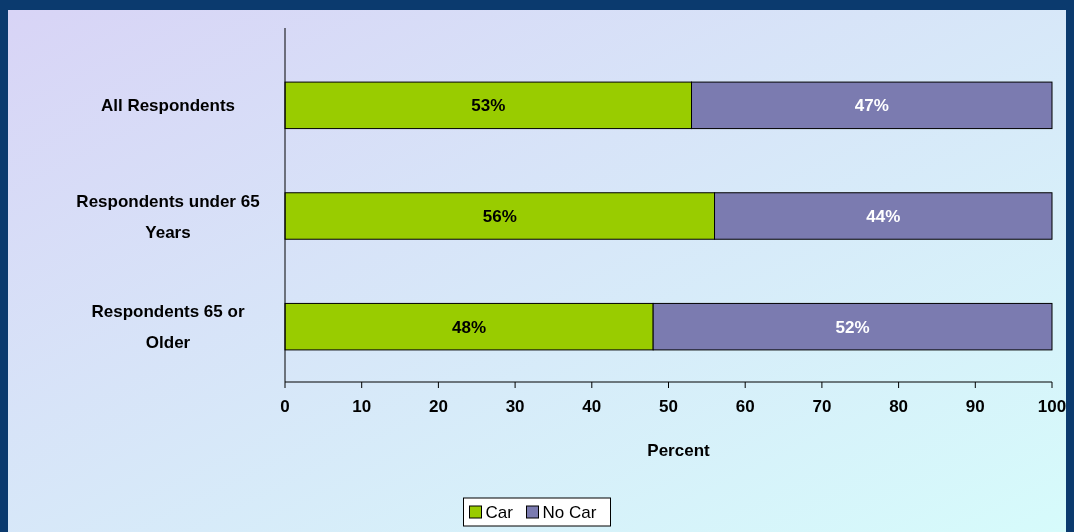 The width and height of the screenshot is (1074, 532). Describe the element at coordinates (168, 106) in the screenshot. I see `y-tick-label: All Respondents` at that location.